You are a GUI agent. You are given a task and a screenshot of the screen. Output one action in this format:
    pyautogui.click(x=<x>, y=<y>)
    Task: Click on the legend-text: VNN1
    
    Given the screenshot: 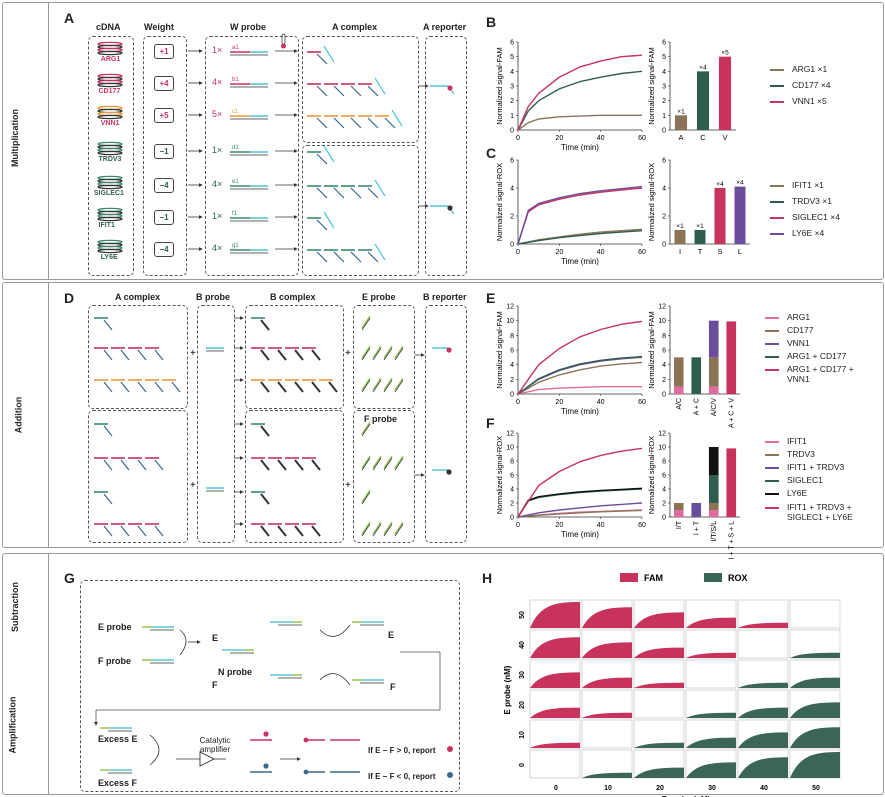 What is the action you would take?
    pyautogui.click(x=798, y=343)
    